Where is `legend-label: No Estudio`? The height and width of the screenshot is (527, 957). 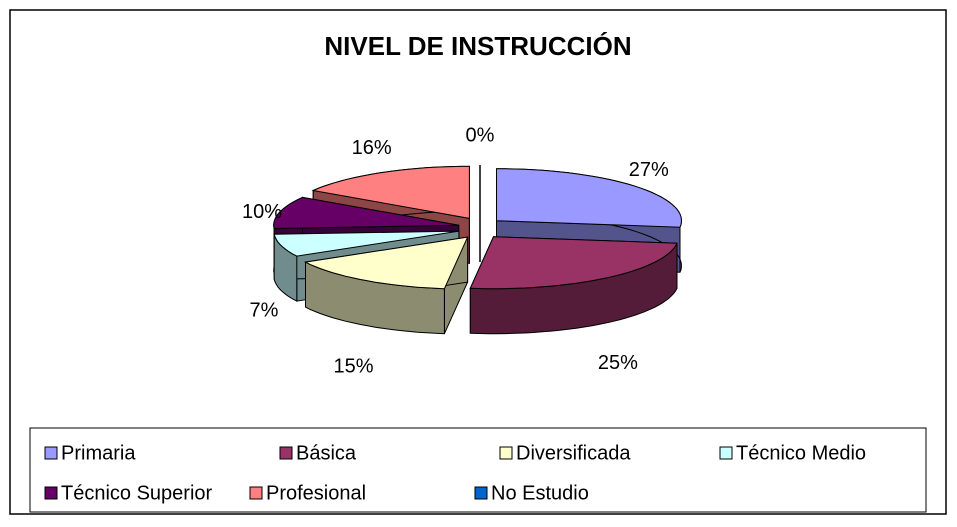
legend-label: No Estudio is located at coordinates (540, 493).